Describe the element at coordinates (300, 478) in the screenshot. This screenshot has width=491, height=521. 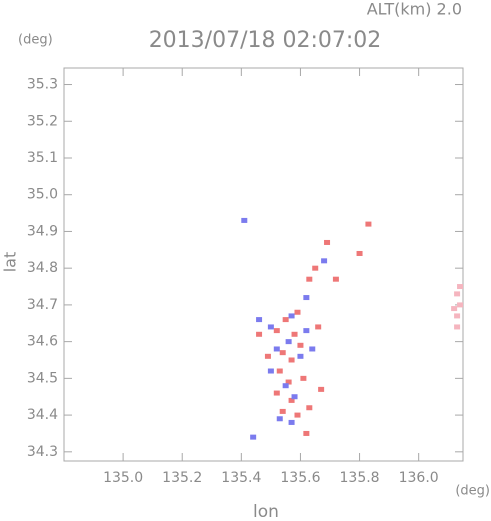
I see `x-tick-label: 135.6` at that location.